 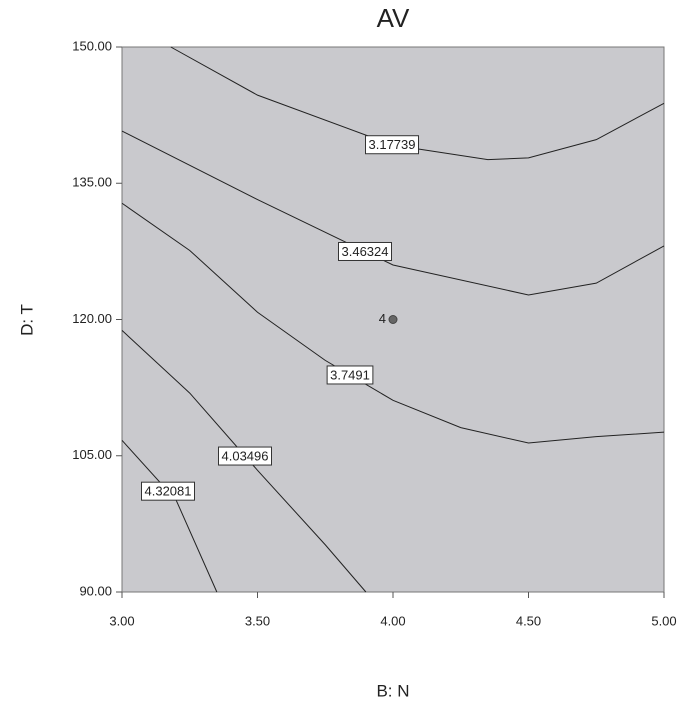 I want to click on x-tick-label: 4.00, so click(x=392, y=620).